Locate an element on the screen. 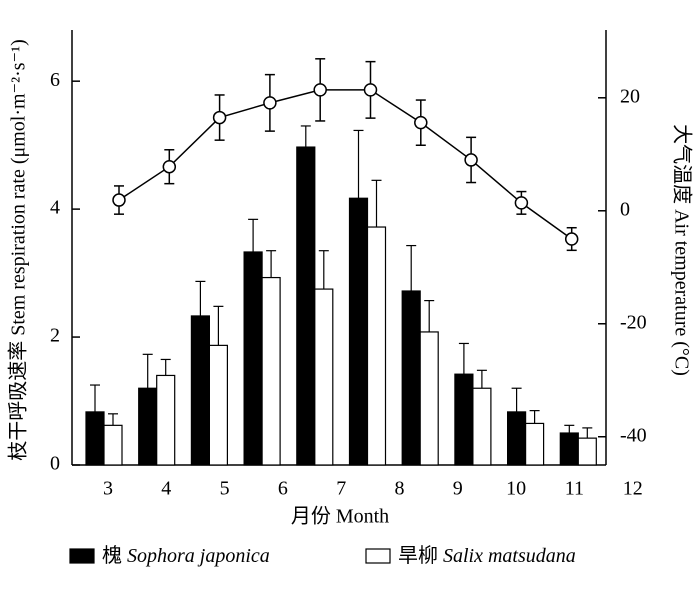 The width and height of the screenshot is (700, 589). y-tick-label: 6 is located at coordinates (55, 80).